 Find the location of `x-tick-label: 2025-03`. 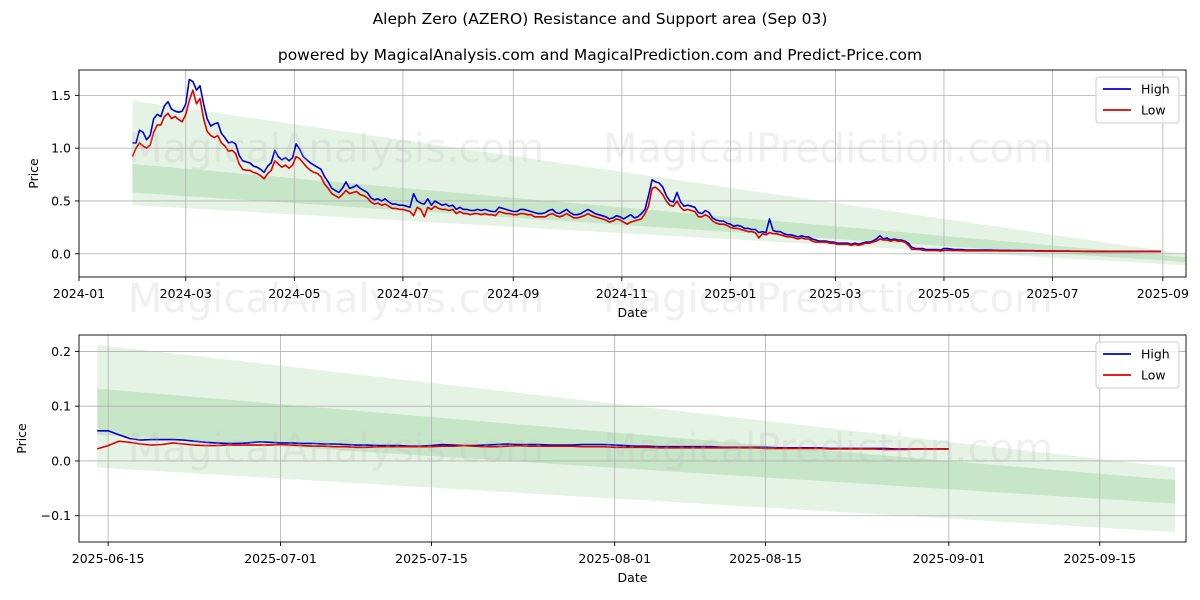

x-tick-label: 2025-03 is located at coordinates (835, 293).